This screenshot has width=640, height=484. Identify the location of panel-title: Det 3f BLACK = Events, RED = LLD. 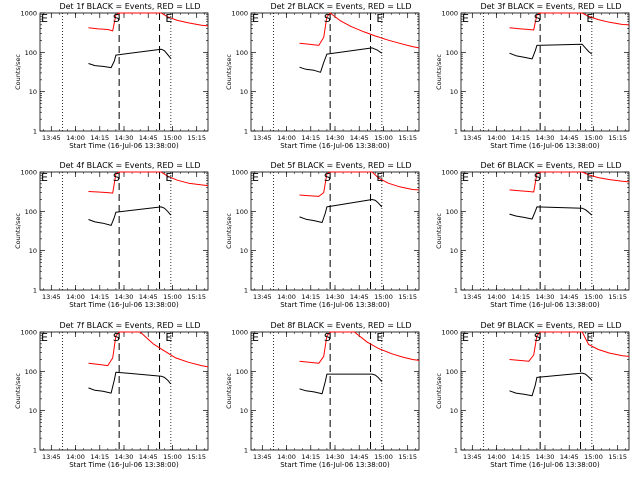
(550, 6).